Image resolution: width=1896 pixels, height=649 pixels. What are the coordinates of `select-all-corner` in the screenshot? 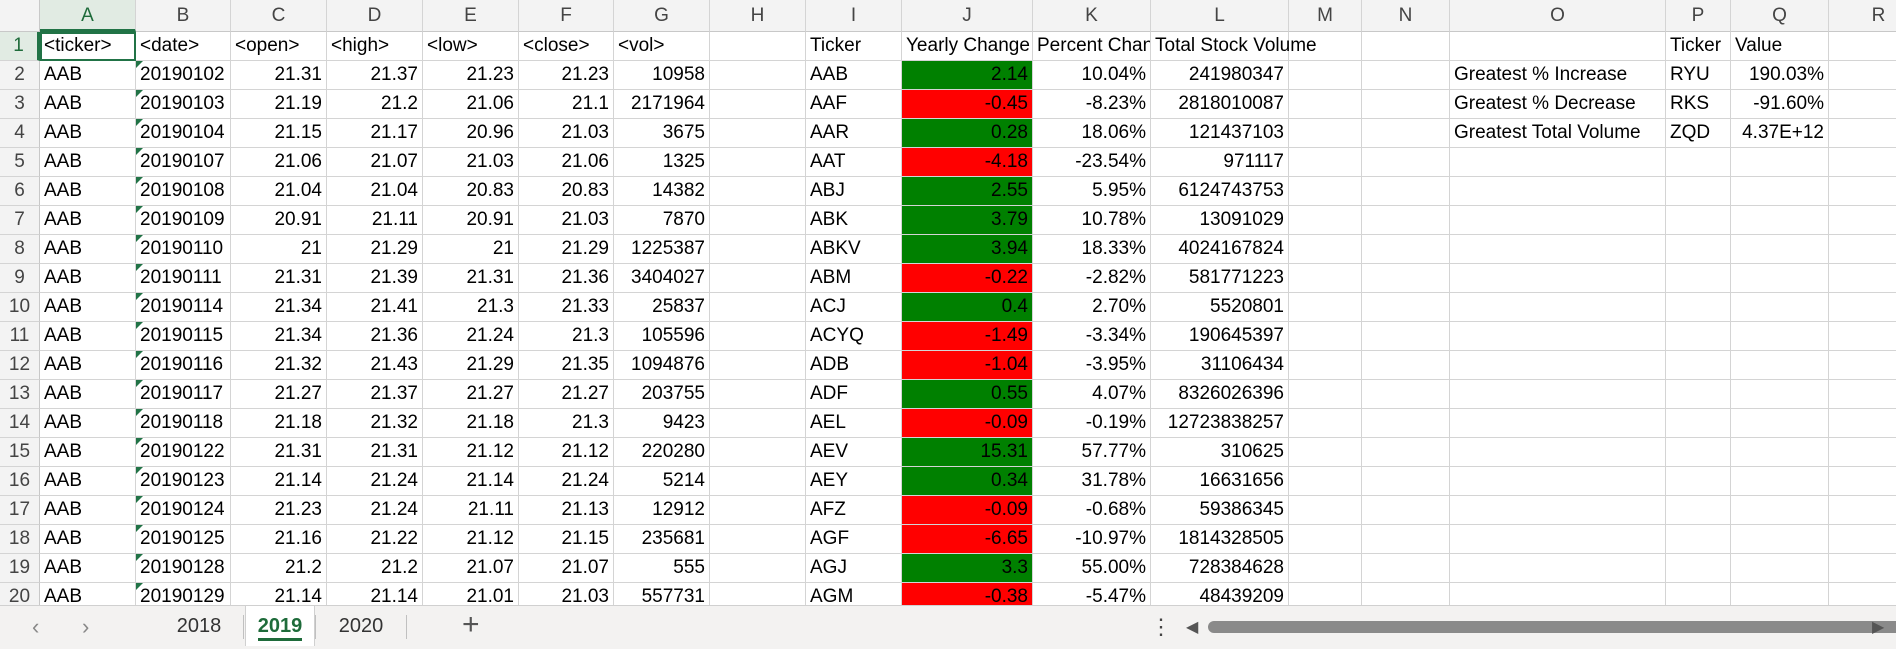 It's located at (20, 16).